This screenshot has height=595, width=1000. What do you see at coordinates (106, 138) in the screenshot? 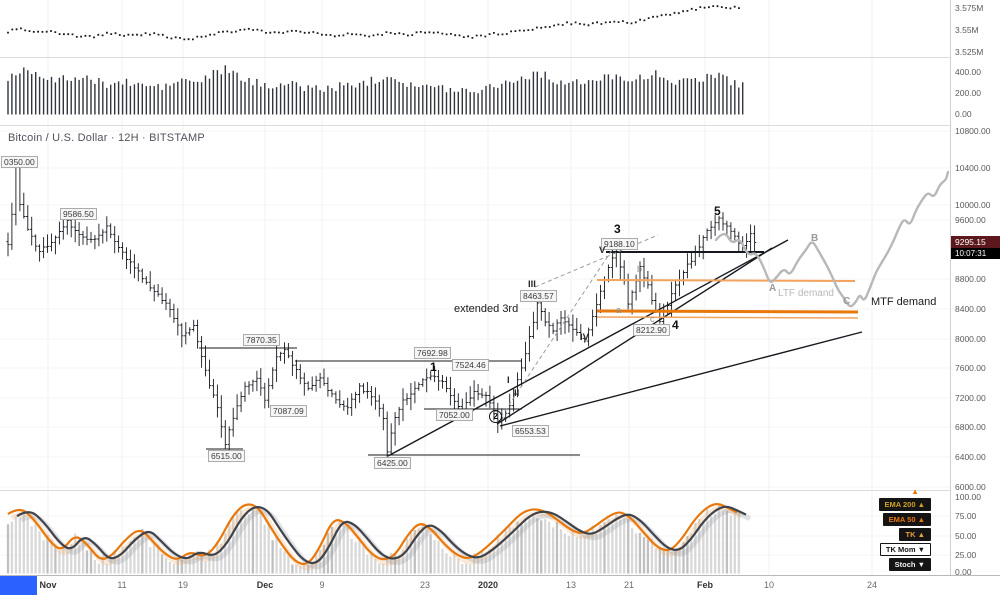
I see `symbol-title: Bitcoin / U.S. Dollar · 12H · BITSTAMP` at bounding box center [106, 138].